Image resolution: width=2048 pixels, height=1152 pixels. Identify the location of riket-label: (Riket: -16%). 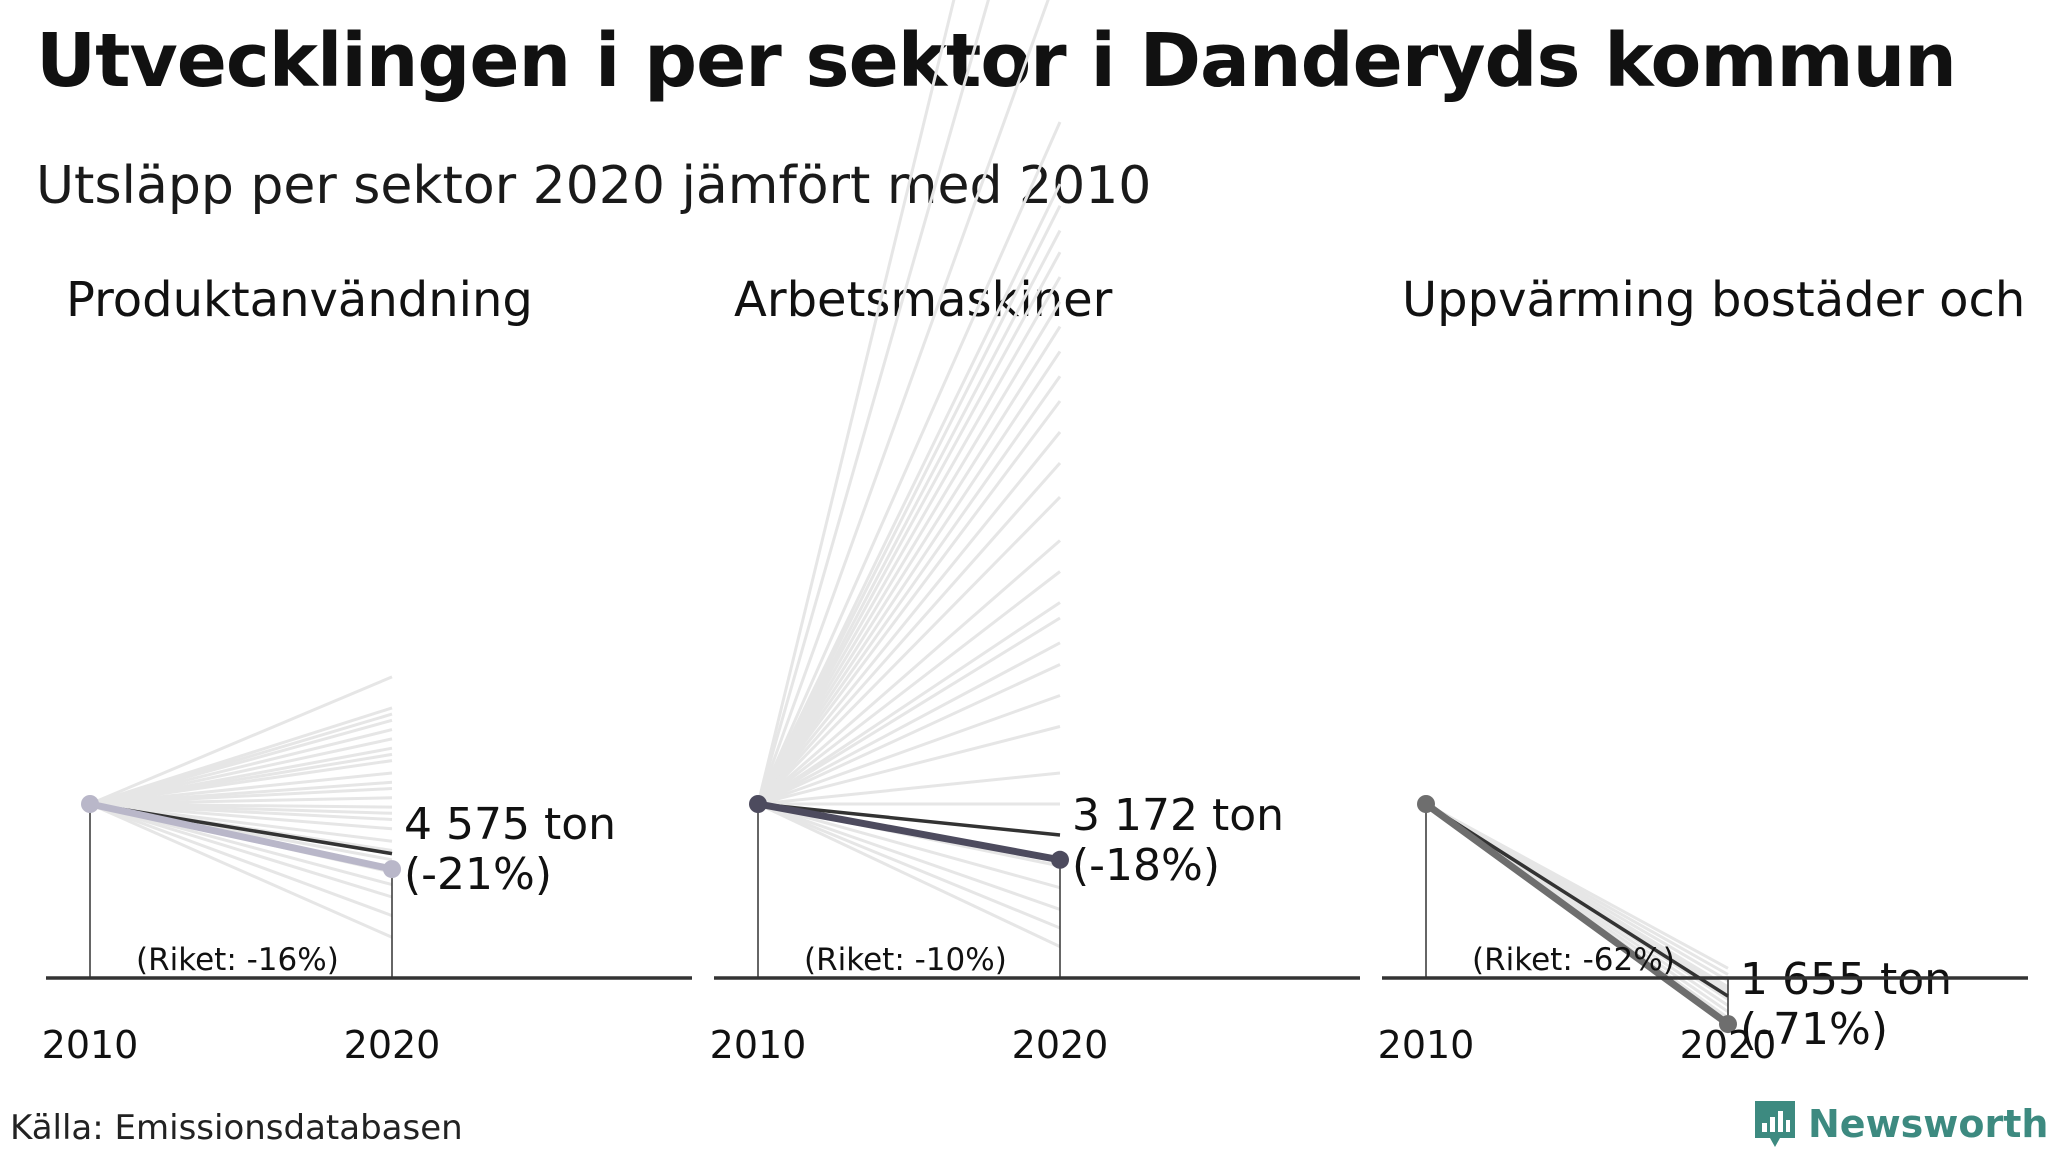
(237, 960).